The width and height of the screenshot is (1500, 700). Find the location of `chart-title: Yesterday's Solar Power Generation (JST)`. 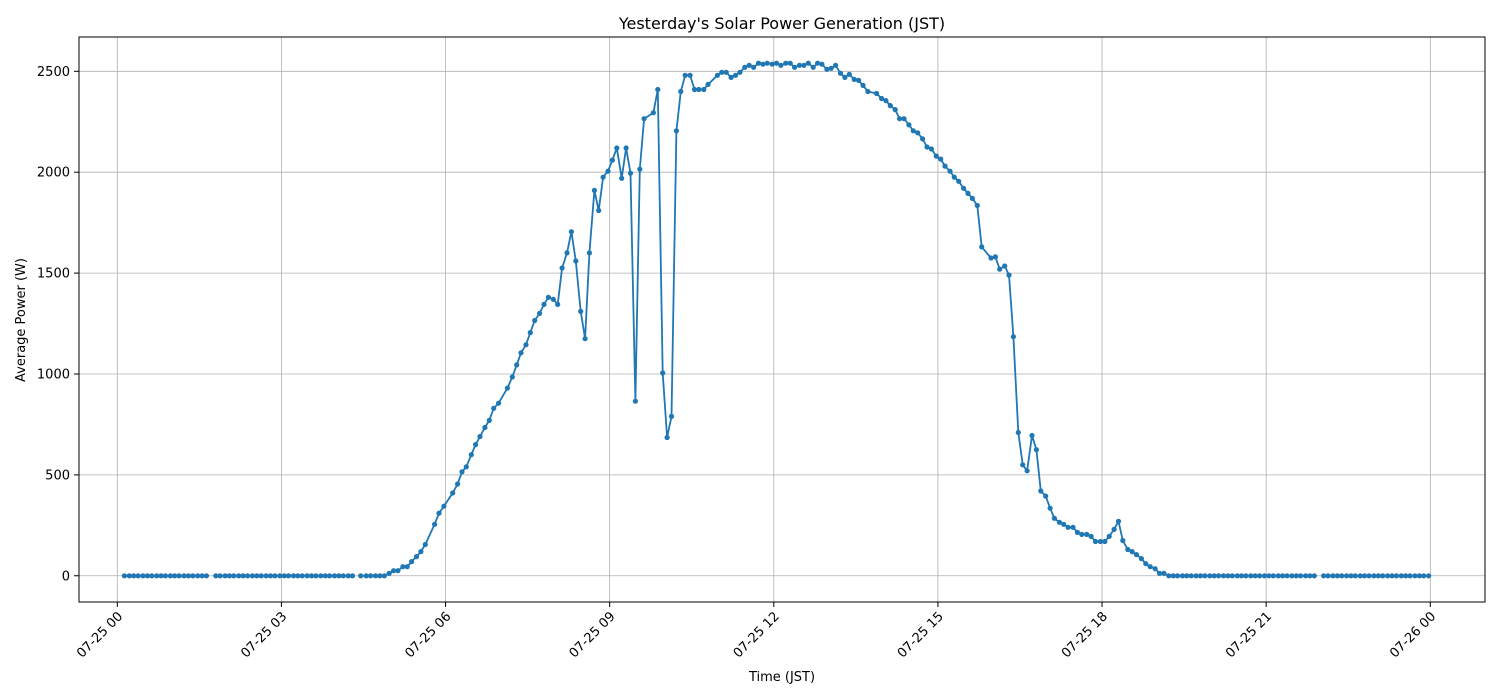

chart-title: Yesterday's Solar Power Generation (JST) is located at coordinates (781, 23).